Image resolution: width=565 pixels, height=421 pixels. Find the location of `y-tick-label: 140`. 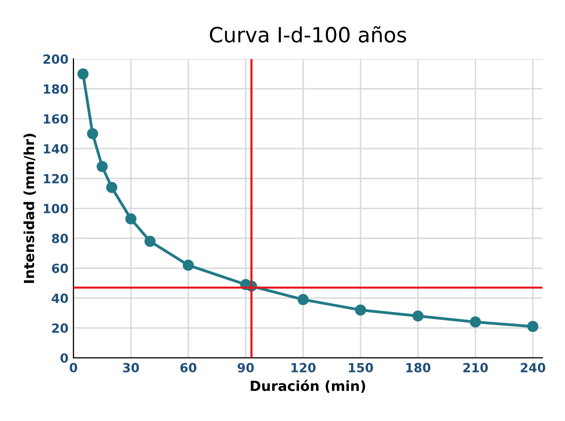

y-tick-label: 140 is located at coordinates (56, 149).